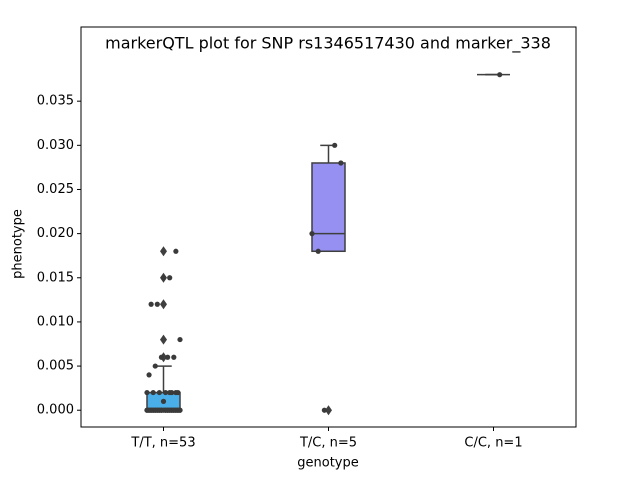  I want to click on y-tick-label: 0.005, so click(55, 366).